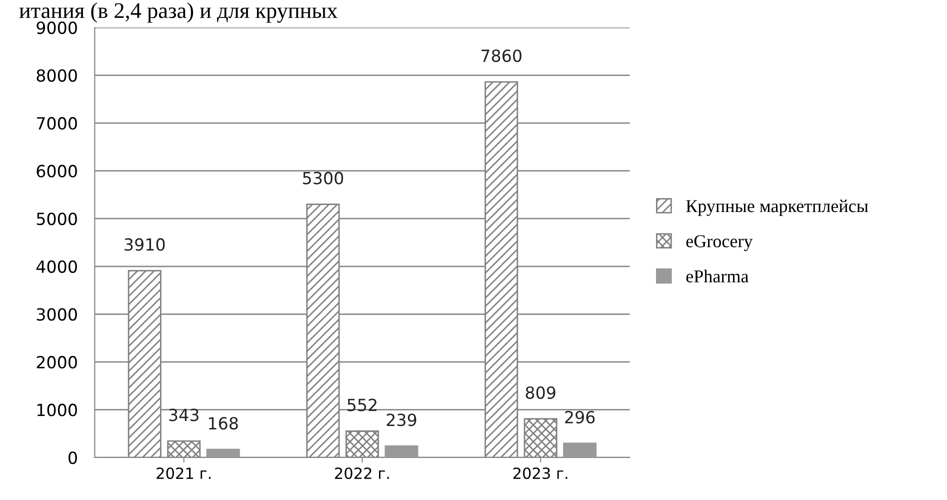  Describe the element at coordinates (56, 75) in the screenshot. I see `y-tick-label: 8000` at that location.